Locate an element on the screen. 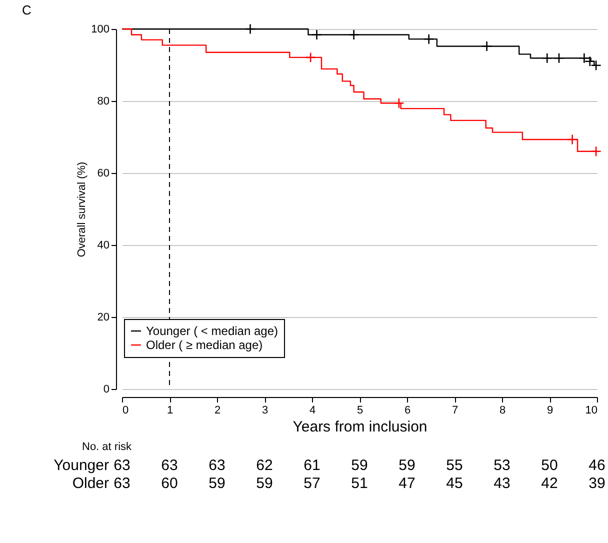 The image size is (608, 543). y-tick-label: 0 is located at coordinates (106, 390).